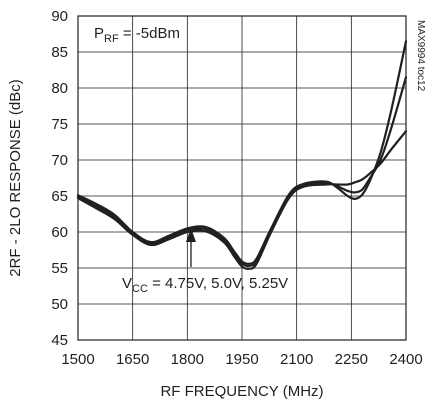  What do you see at coordinates (241, 391) in the screenshot?
I see `x-axis-title: RF FREQUENCY (MHz)` at bounding box center [241, 391].